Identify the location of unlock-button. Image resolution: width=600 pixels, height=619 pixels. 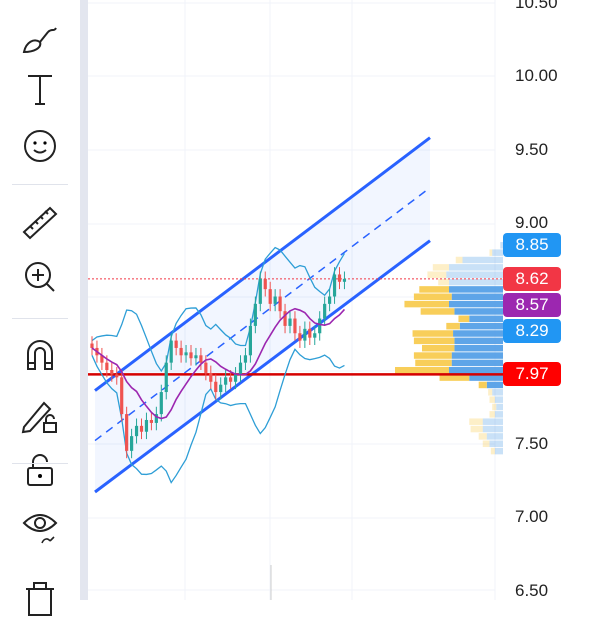
(40, 470).